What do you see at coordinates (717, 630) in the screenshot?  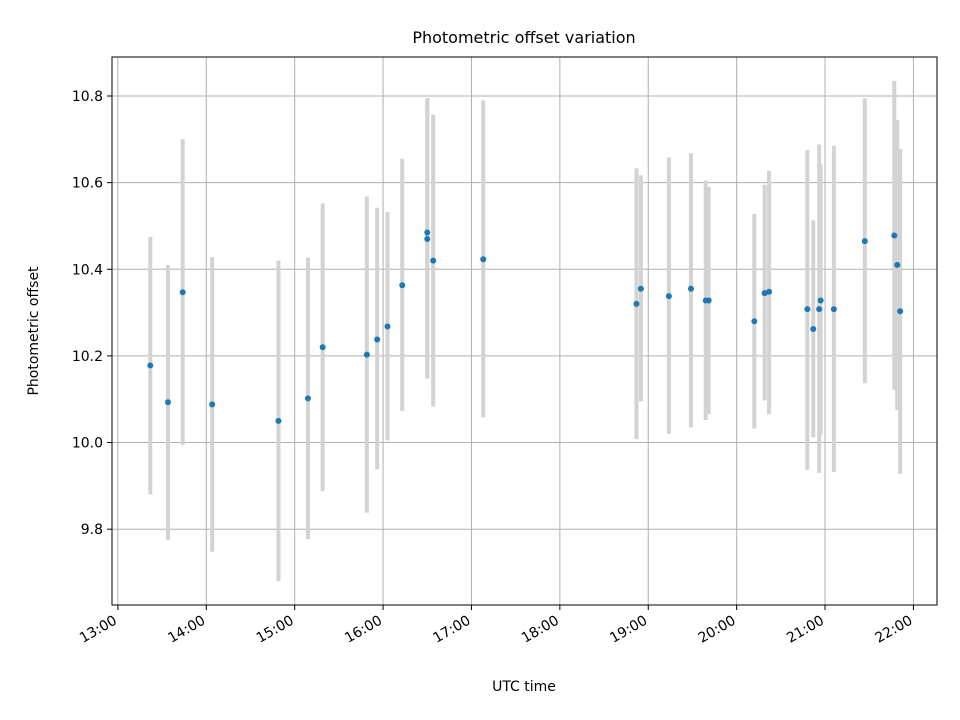 I see `x-tick-label: 20:00` at bounding box center [717, 630].